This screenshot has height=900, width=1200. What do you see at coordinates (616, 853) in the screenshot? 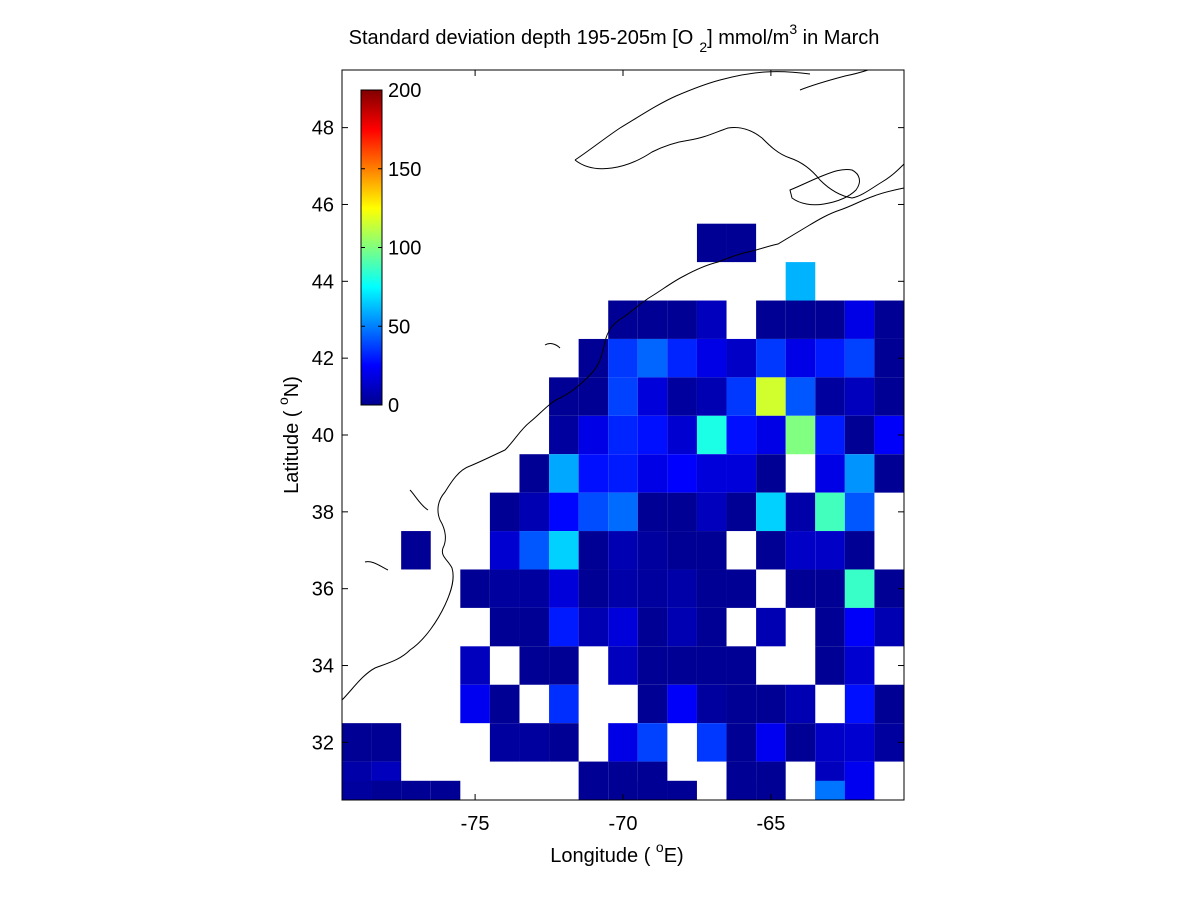
I see `x-axis-label: Longitude ( oE)` at bounding box center [616, 853].